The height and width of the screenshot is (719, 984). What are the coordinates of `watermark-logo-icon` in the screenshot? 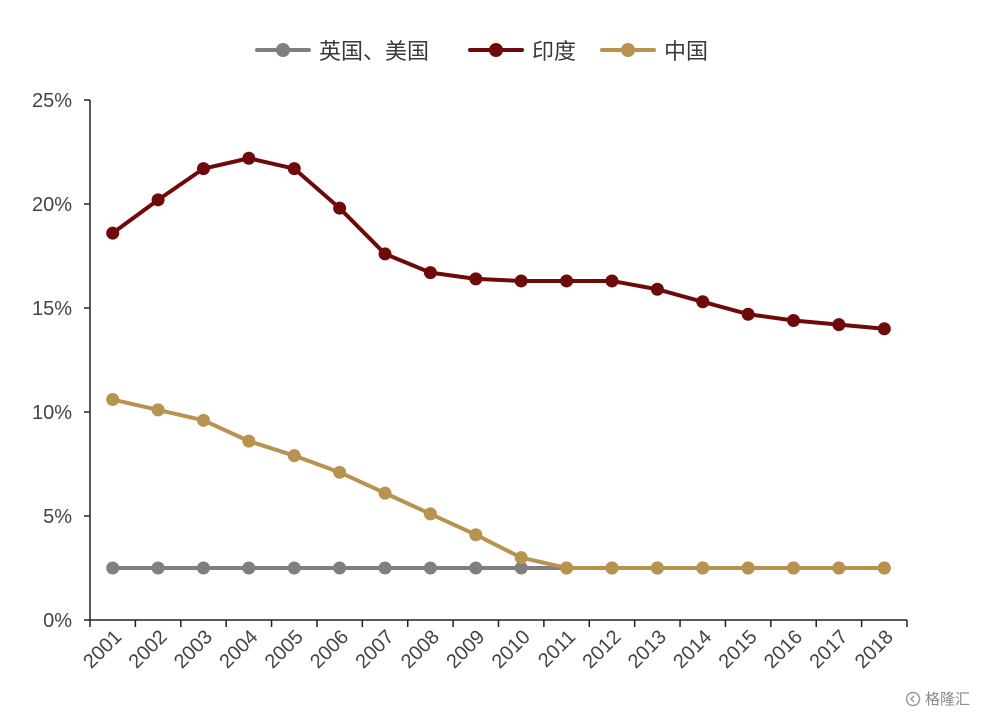 It's located at (913, 698).